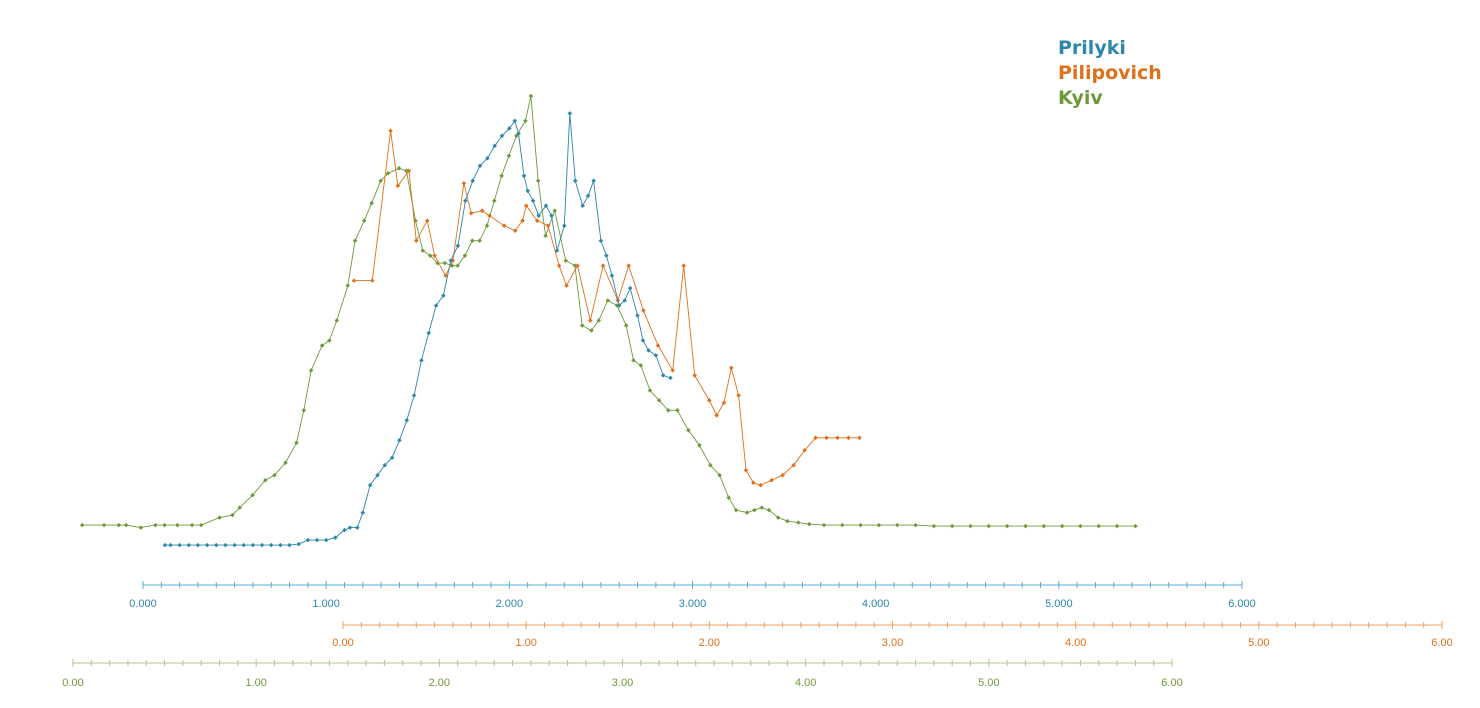  Describe the element at coordinates (342, 643) in the screenshot. I see `tick-label-pilipovich: 0.00` at that location.